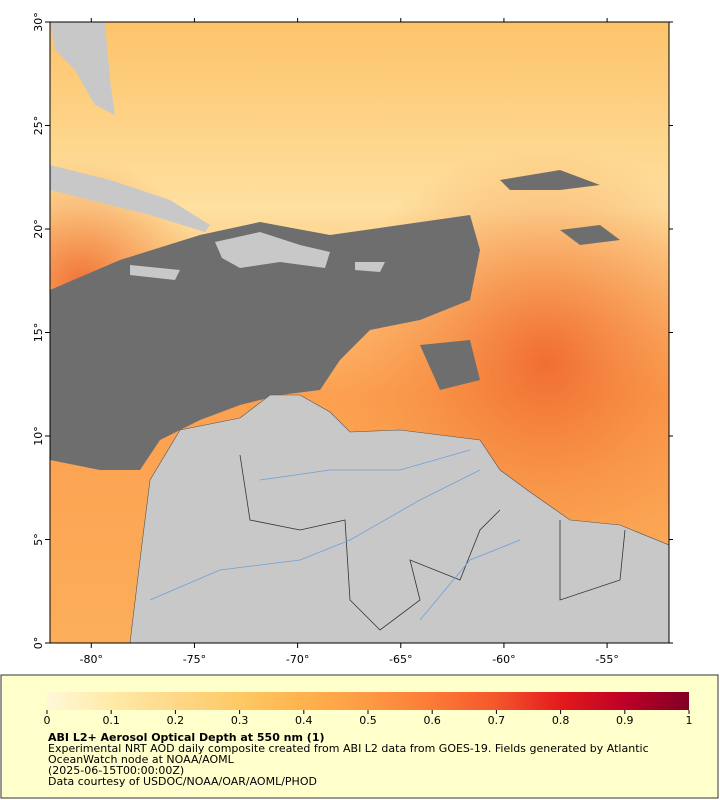 This screenshot has width=720, height=800. What do you see at coordinates (38, 333) in the screenshot?
I see `y-tick-label: 15°` at bounding box center [38, 333].